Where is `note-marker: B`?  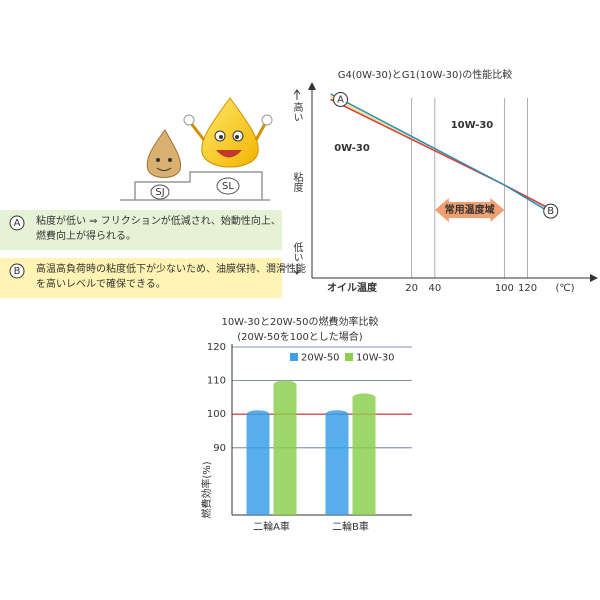 note-marker: B is located at coordinates (17, 271).